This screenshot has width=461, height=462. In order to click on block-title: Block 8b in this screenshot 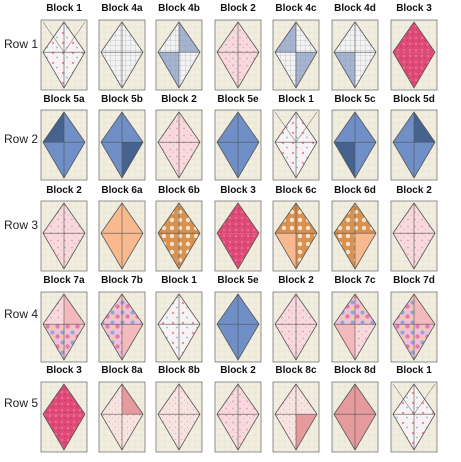, I will do `click(179, 370)`.